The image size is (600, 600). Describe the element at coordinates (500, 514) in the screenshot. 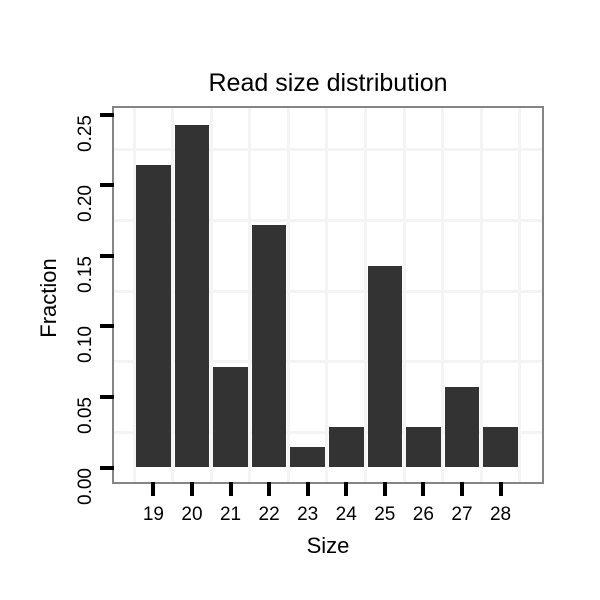

I see `x-tick-label: 28` at that location.